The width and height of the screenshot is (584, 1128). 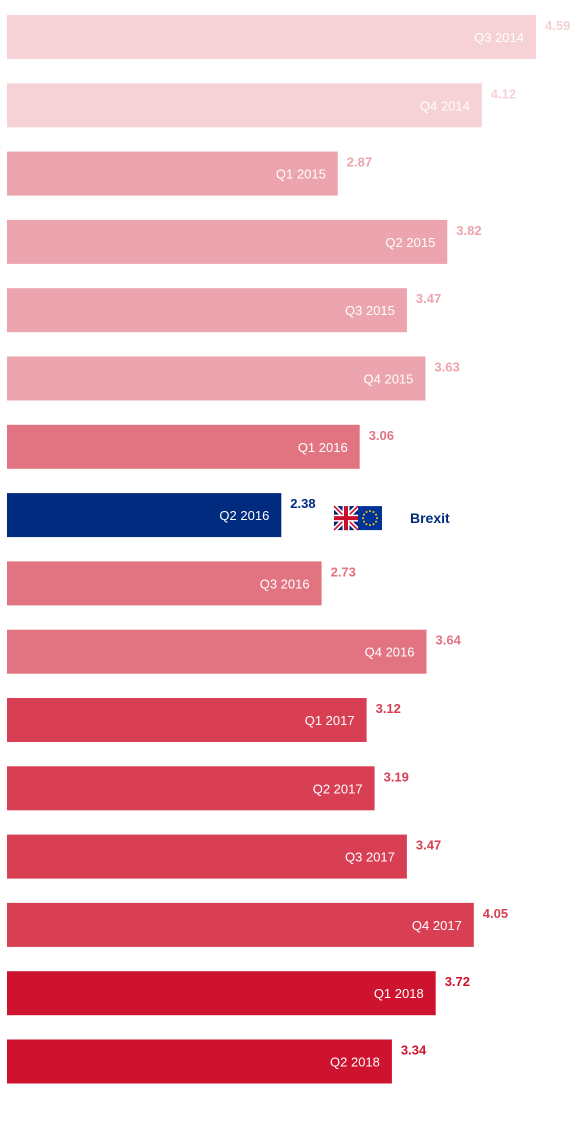 What do you see at coordinates (370, 310) in the screenshot?
I see `category-label-q3-2015: Q3 2015` at bounding box center [370, 310].